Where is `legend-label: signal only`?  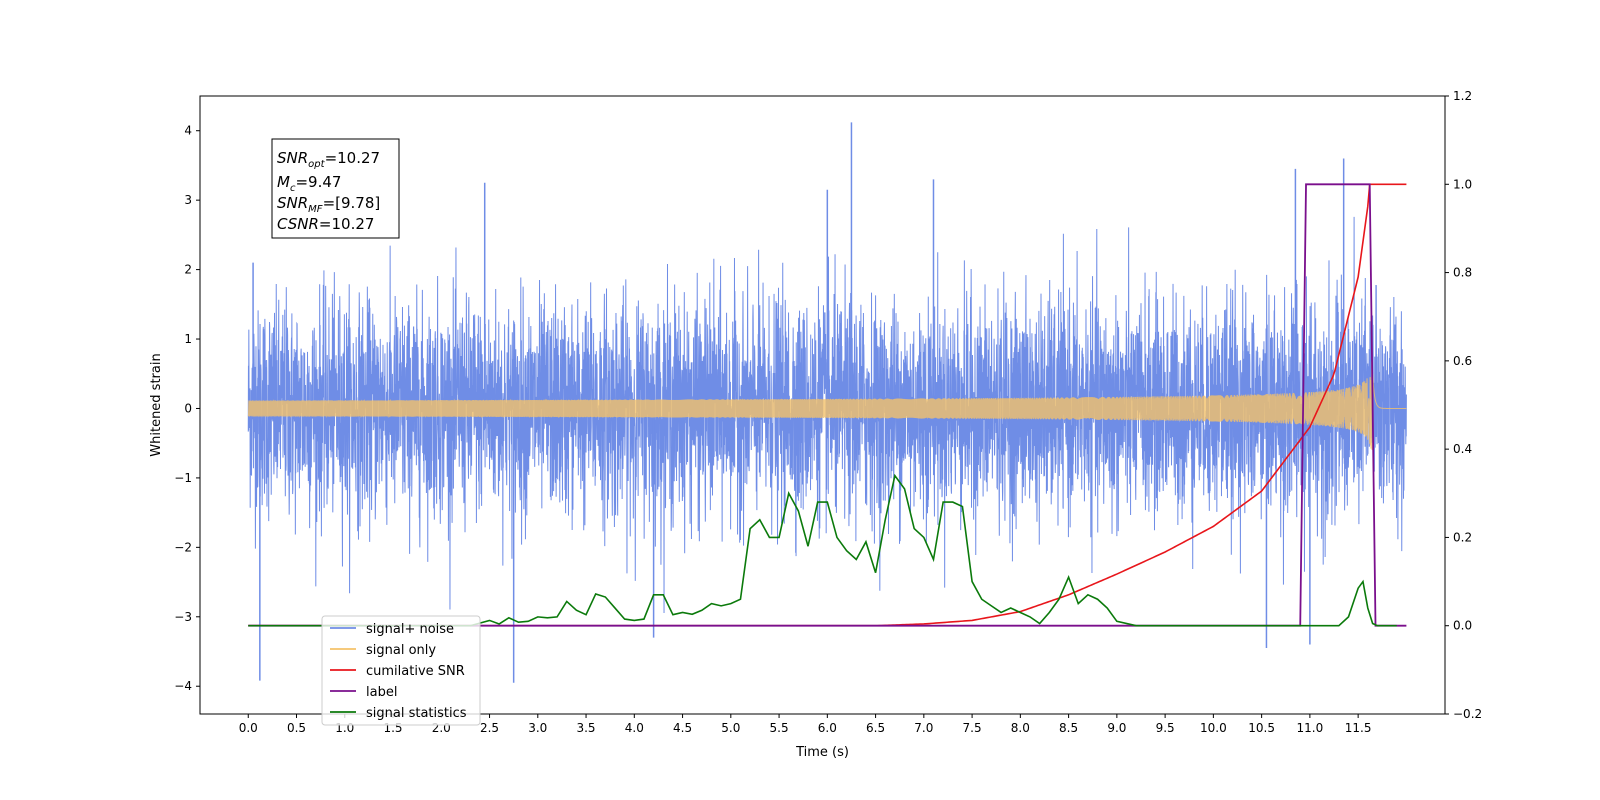 legend-label: signal only is located at coordinates (401, 650).